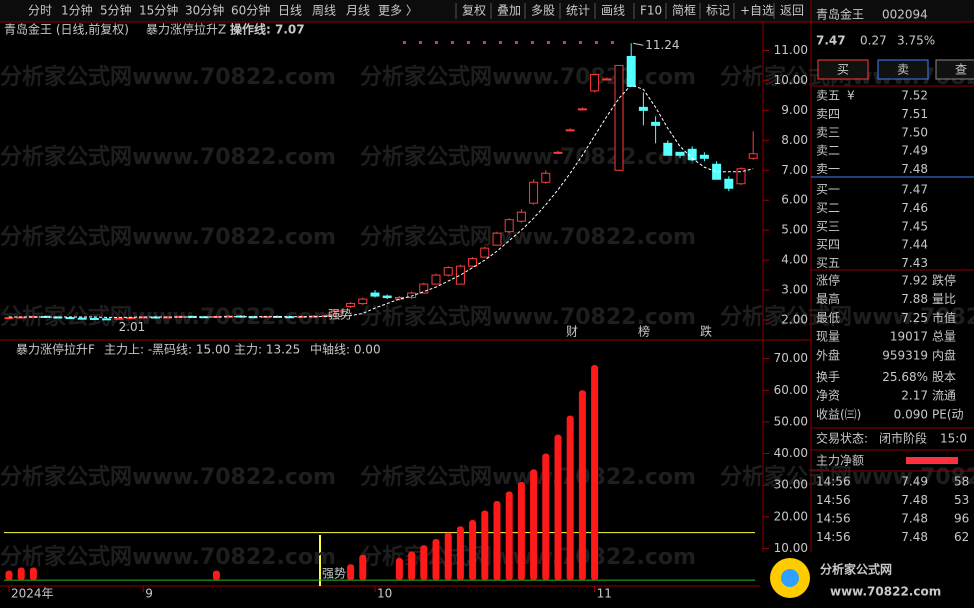 Image resolution: width=974 pixels, height=608 pixels. I want to click on stat-label-2: 跌停, so click(944, 280).